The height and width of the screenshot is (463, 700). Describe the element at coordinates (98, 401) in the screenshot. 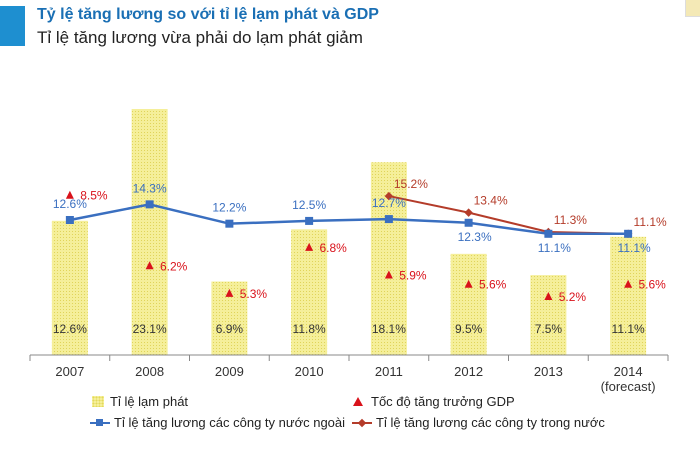

I see `legend-swatch-bar` at that location.